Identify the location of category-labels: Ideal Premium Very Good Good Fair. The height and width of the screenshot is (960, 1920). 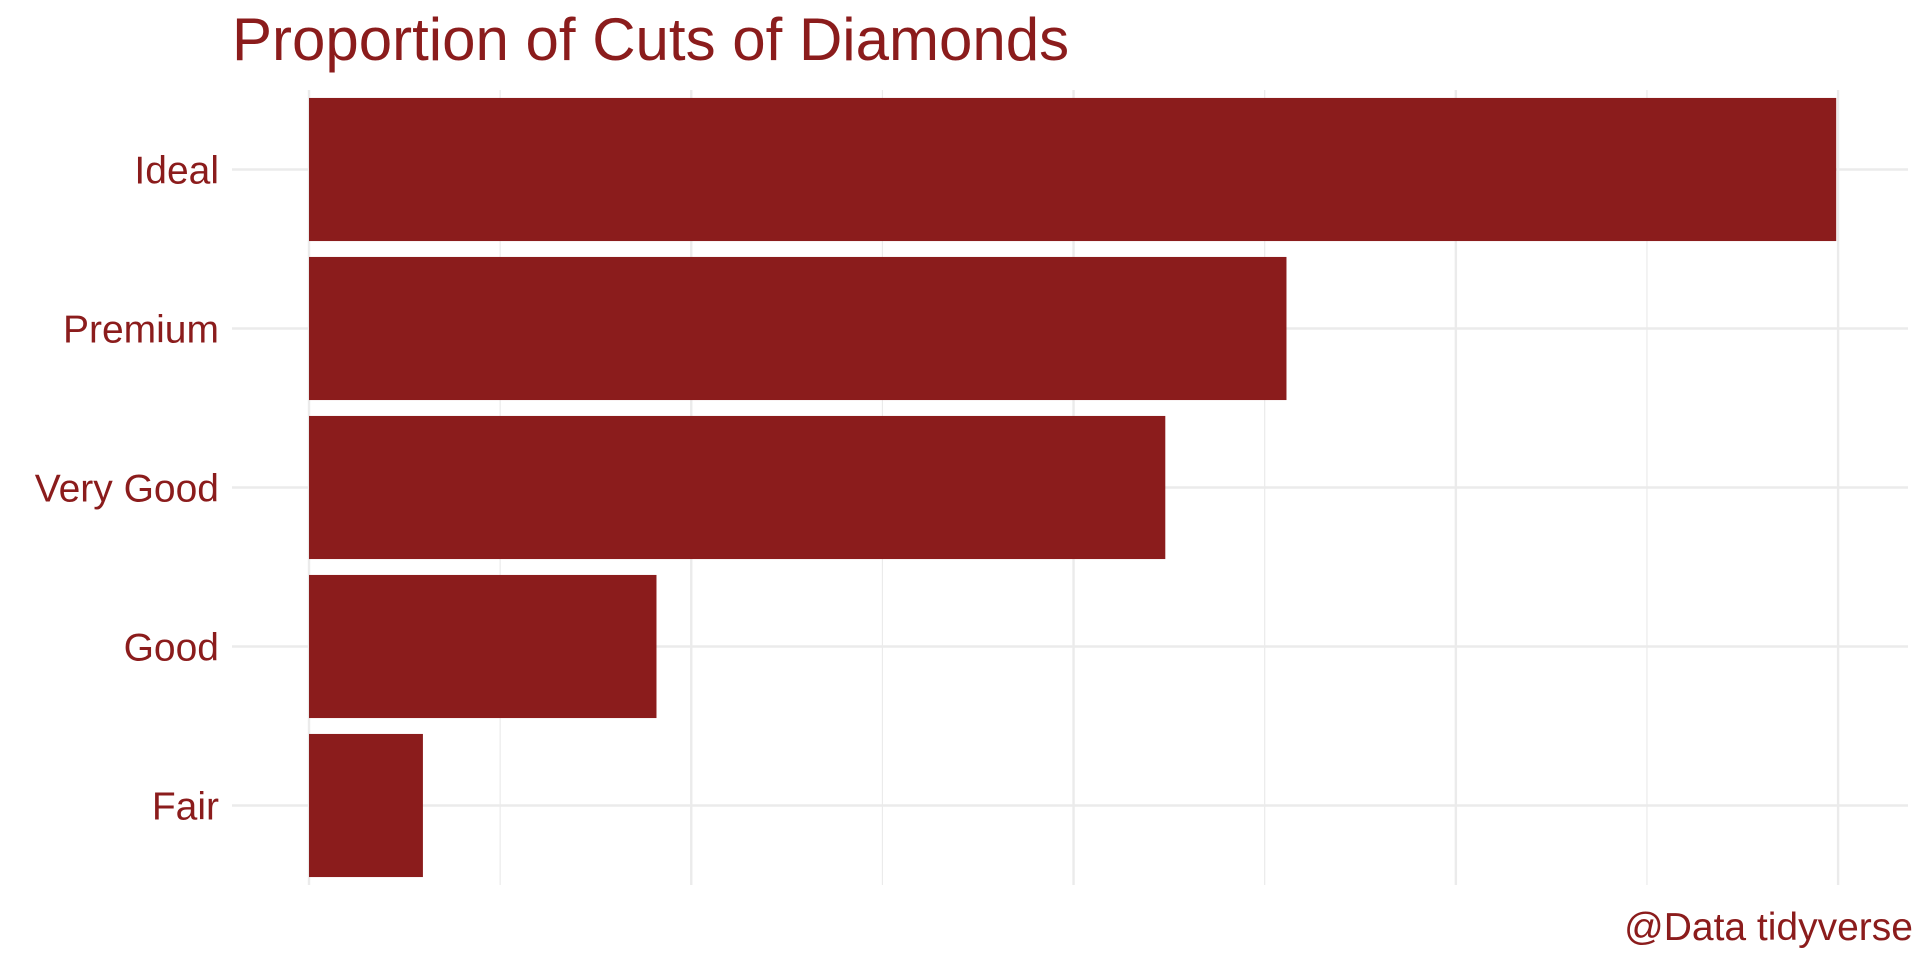
(127, 489).